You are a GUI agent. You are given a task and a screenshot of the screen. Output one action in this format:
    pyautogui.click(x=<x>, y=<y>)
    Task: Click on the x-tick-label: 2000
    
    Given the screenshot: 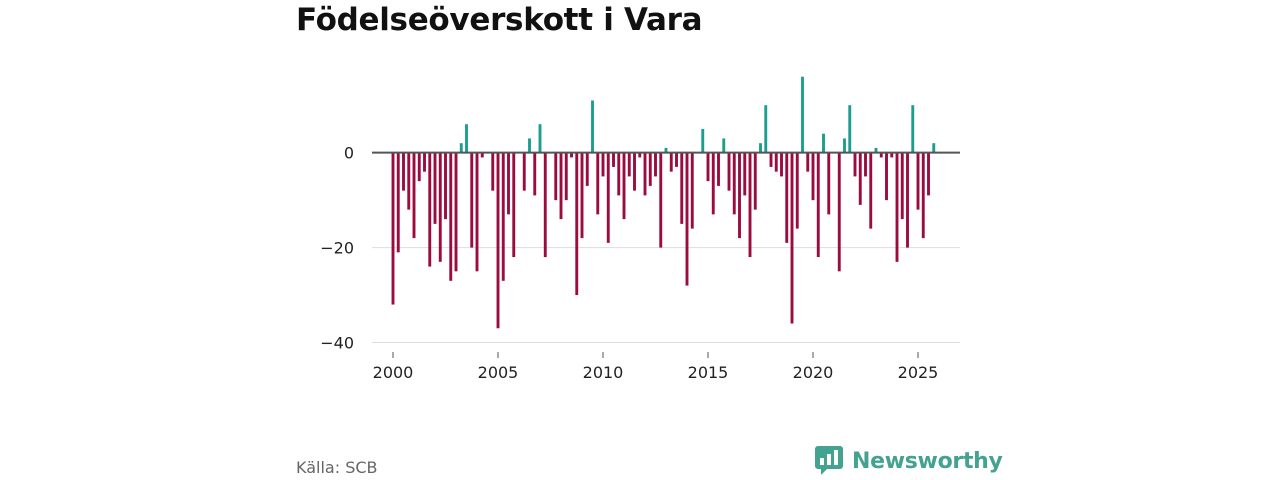 What is the action you would take?
    pyautogui.click(x=393, y=372)
    